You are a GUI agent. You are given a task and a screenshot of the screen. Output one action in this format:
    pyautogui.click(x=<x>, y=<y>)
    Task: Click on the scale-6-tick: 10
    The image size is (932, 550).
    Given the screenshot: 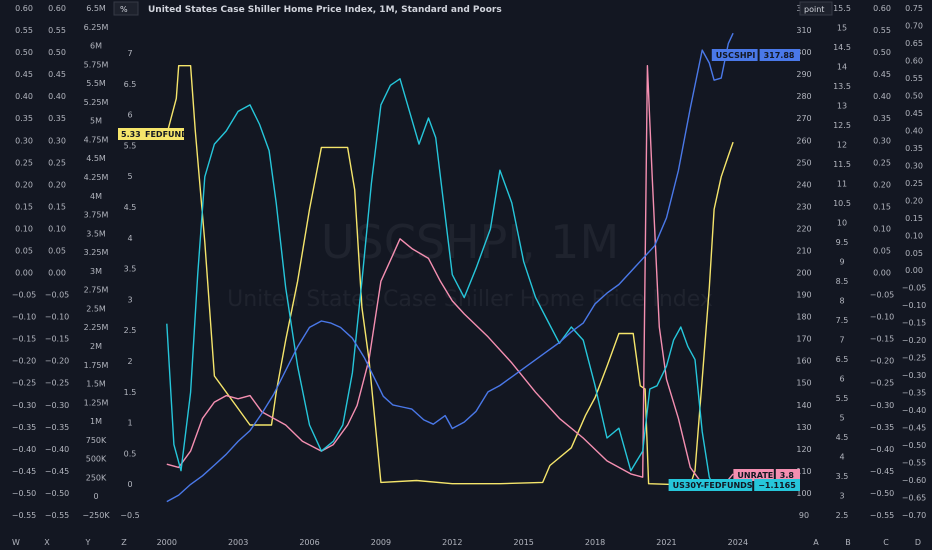 What is the action you would take?
    pyautogui.click(x=842, y=223)
    